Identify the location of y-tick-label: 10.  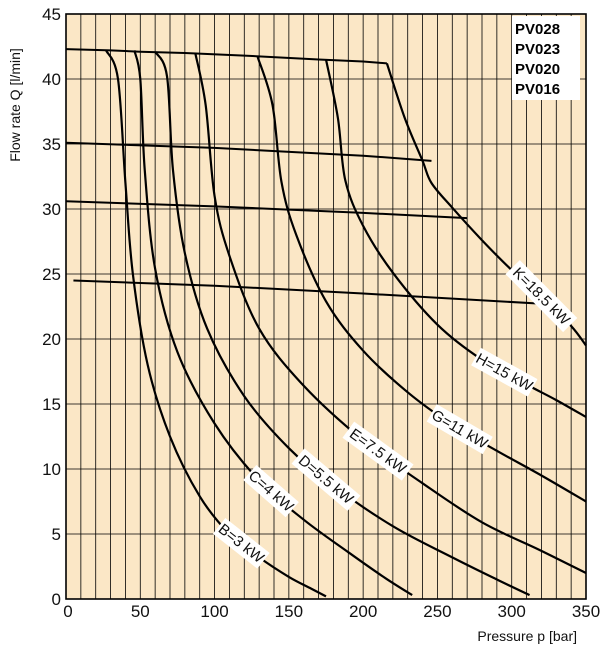
(51, 469).